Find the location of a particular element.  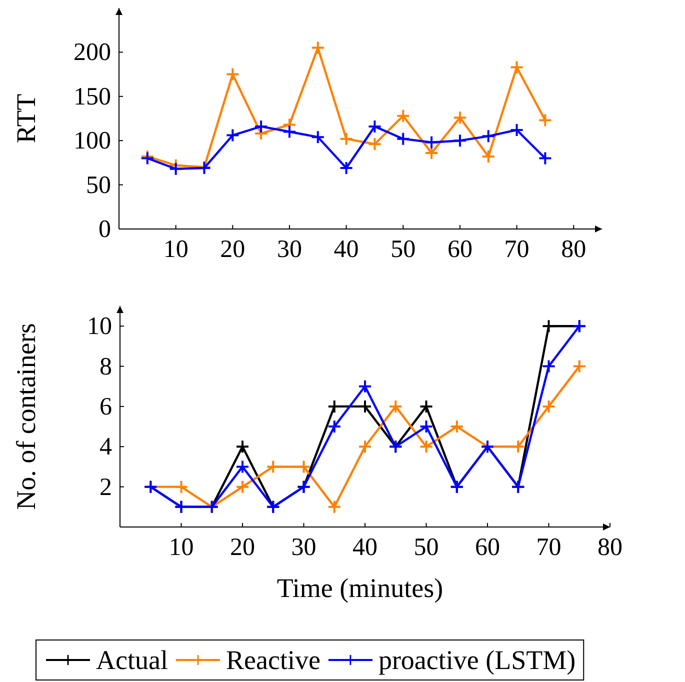

y-tick-label: 150 is located at coordinates (92, 96).